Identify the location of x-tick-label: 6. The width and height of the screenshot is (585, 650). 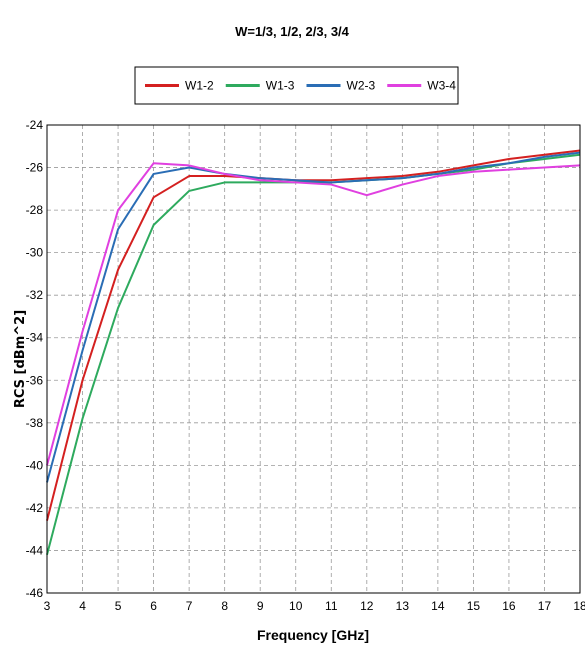
(153, 606).